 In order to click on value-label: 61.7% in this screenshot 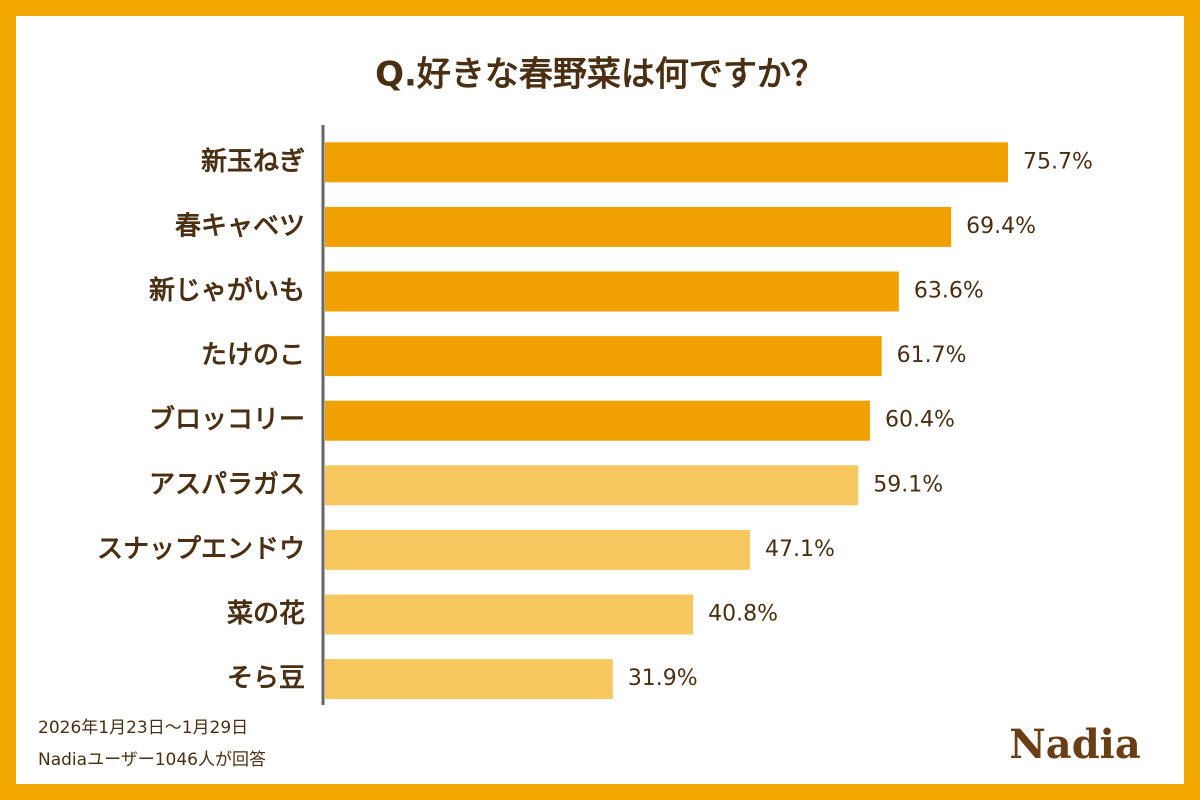, I will do `click(932, 355)`.